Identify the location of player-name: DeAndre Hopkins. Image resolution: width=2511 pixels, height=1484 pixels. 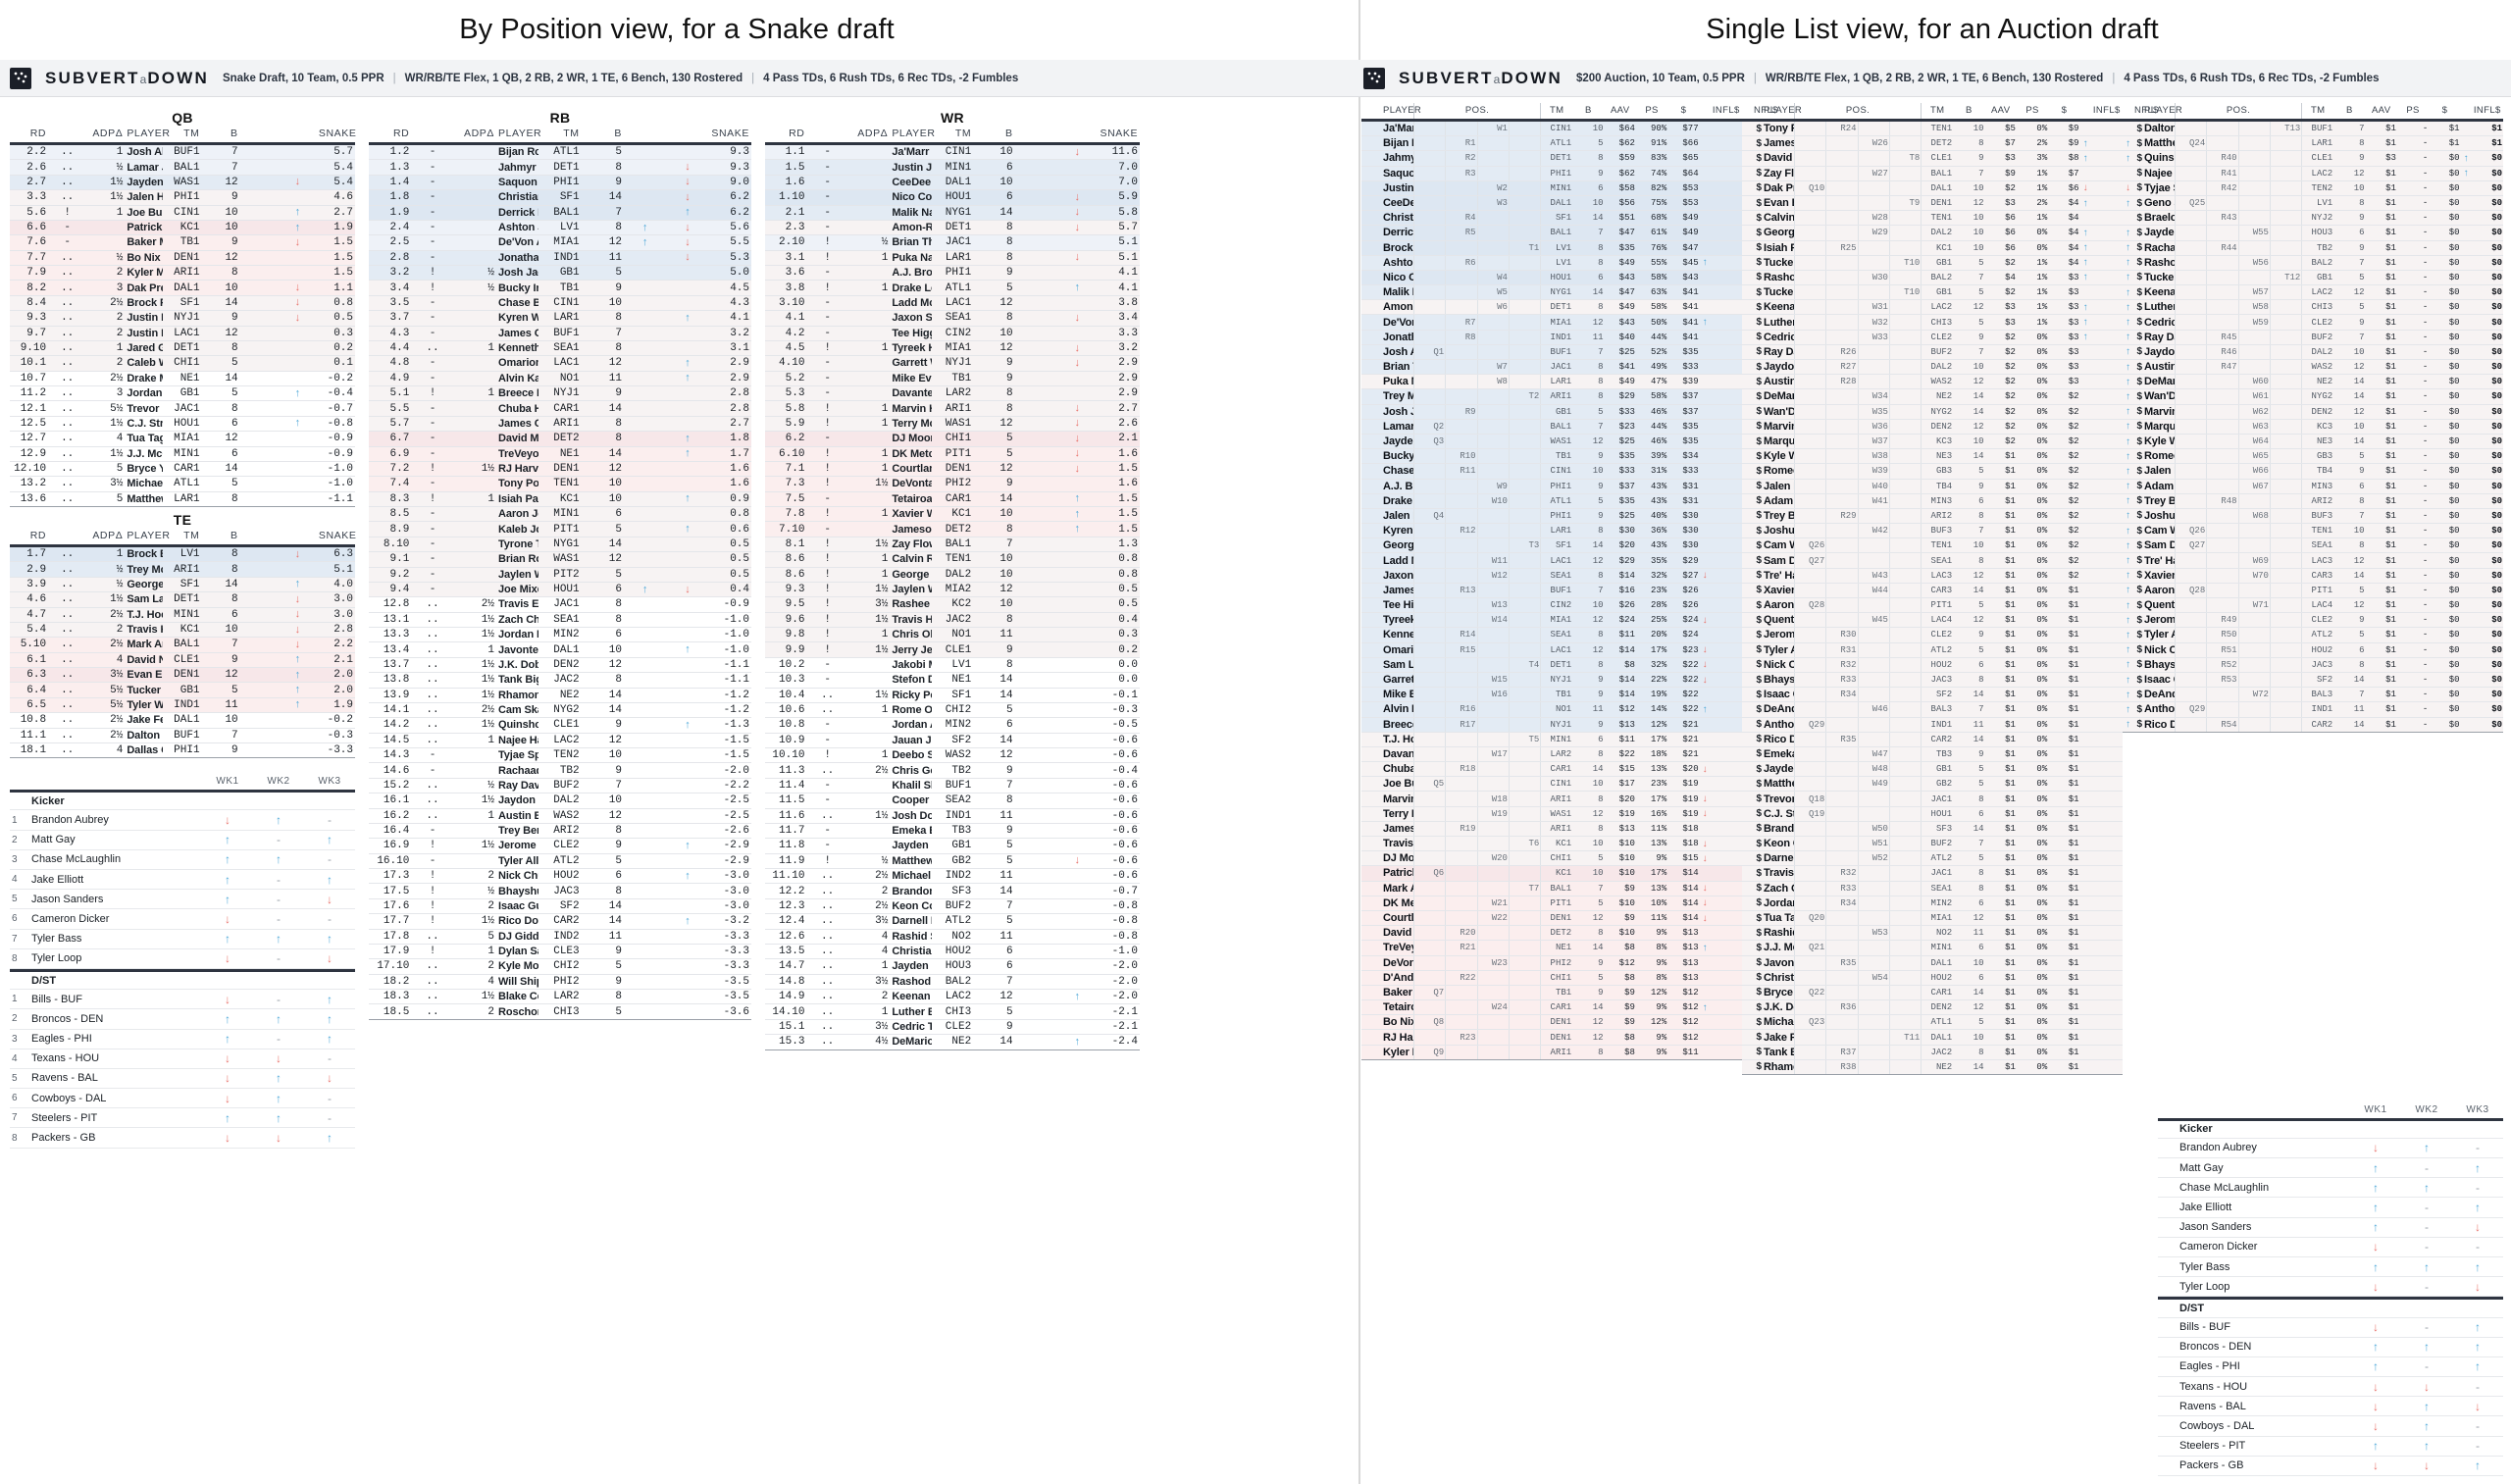
(2159, 695).